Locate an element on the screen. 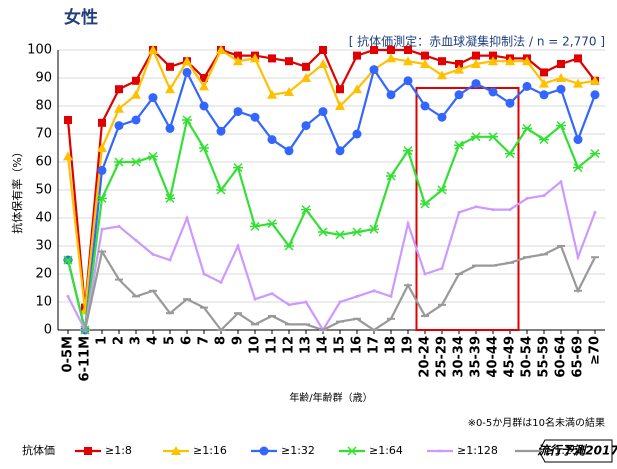 This screenshot has width=617, height=469. logo: 流行予測2017 is located at coordinates (577, 451).